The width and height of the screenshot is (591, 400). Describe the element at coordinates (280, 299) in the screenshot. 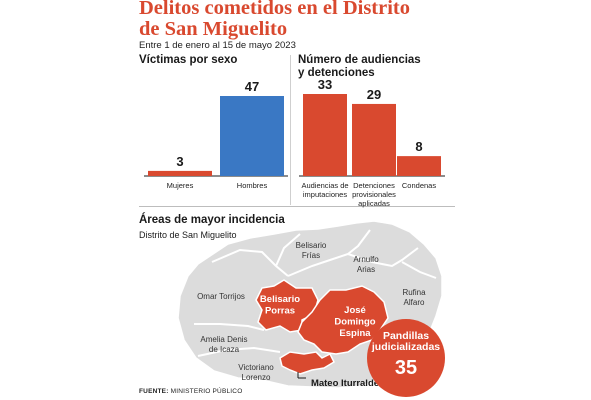

I see `belisario-porras-label-0: Belisario` at that location.